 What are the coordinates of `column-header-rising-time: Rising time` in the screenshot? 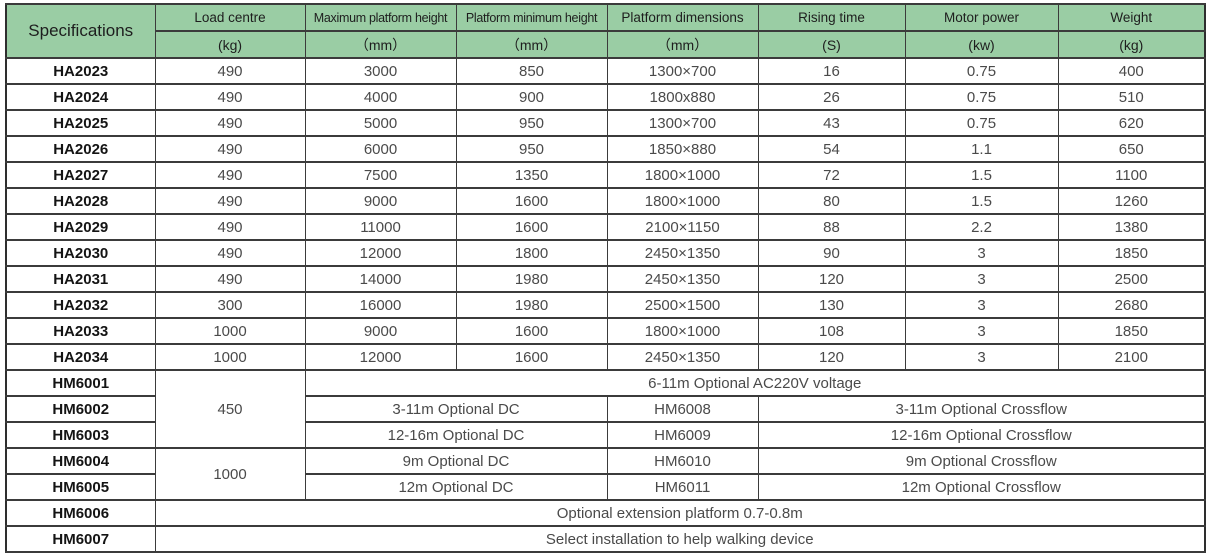 It's located at (831, 17).